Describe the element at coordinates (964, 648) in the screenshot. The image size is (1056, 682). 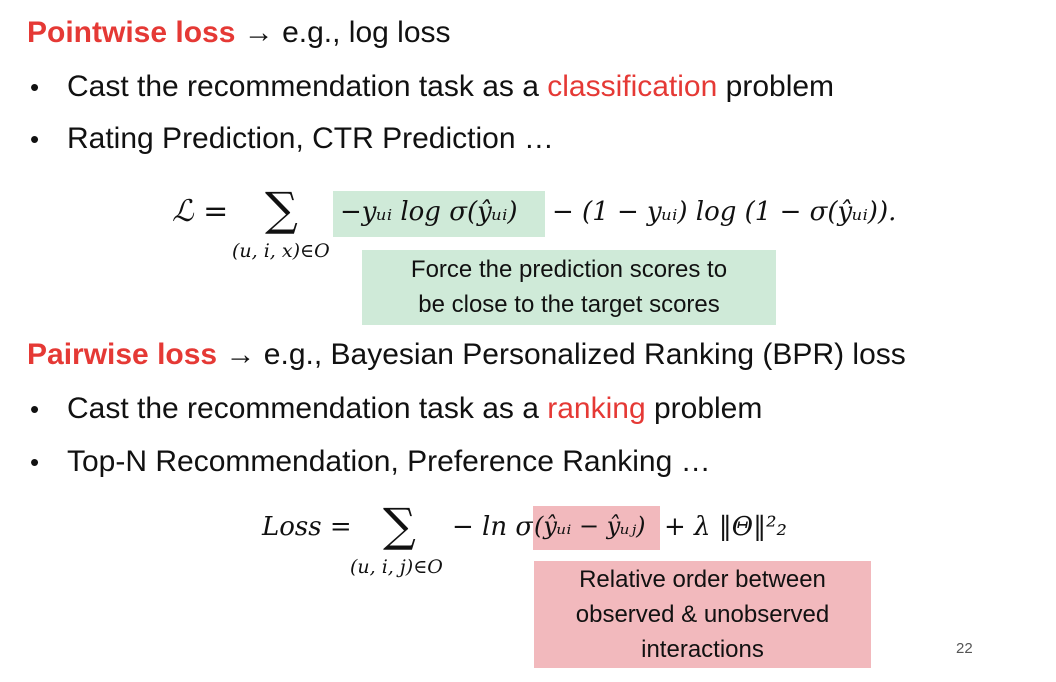
I see `page-number: 22` at that location.